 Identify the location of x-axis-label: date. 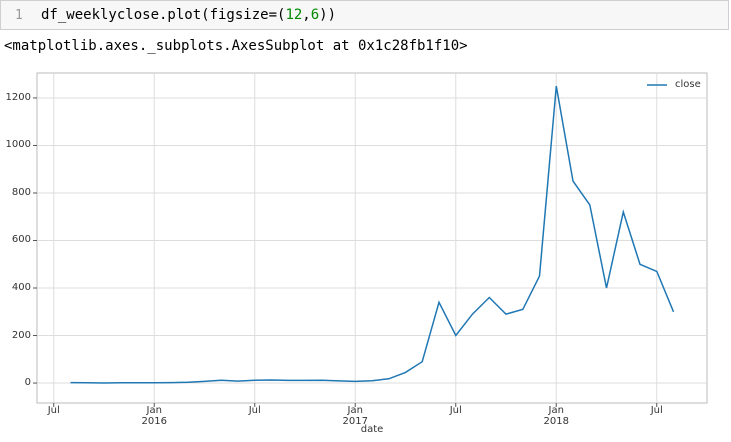
(372, 429).